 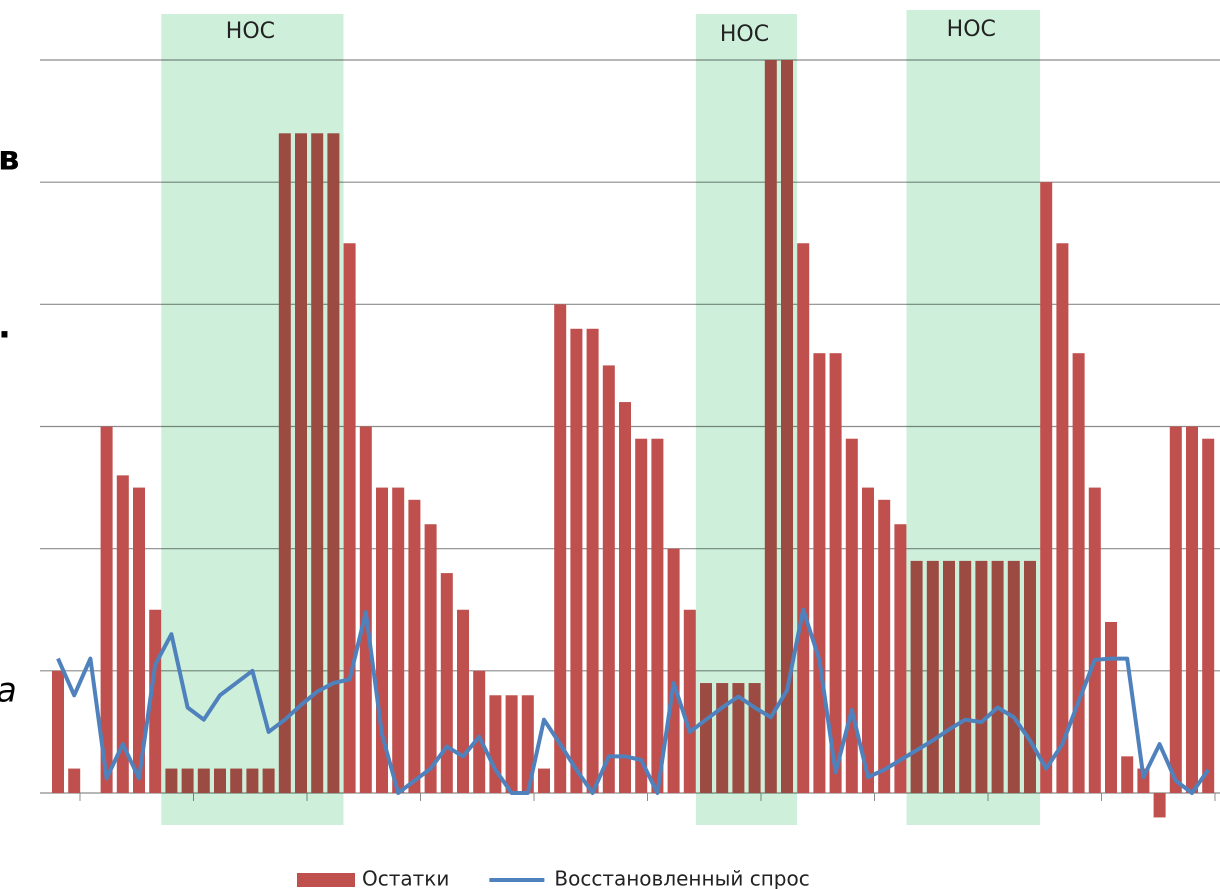 I want to click on legend-swatch, so click(x=326, y=880).